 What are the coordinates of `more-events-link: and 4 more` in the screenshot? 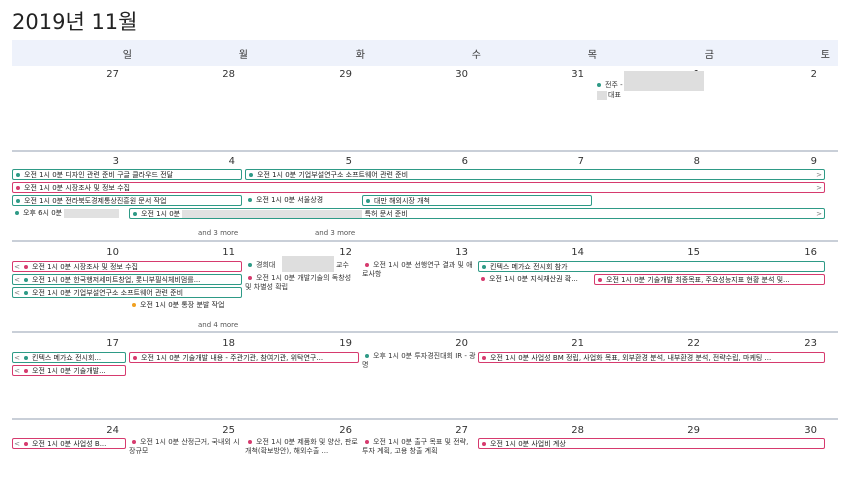 It's located at (218, 325).